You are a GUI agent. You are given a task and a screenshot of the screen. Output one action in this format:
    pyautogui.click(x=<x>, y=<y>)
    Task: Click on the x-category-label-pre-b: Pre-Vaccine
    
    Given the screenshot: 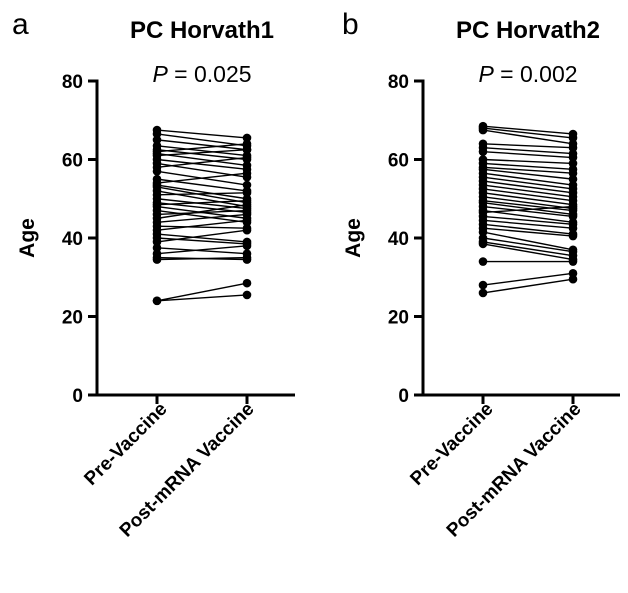 What is the action you would take?
    pyautogui.click(x=451, y=444)
    